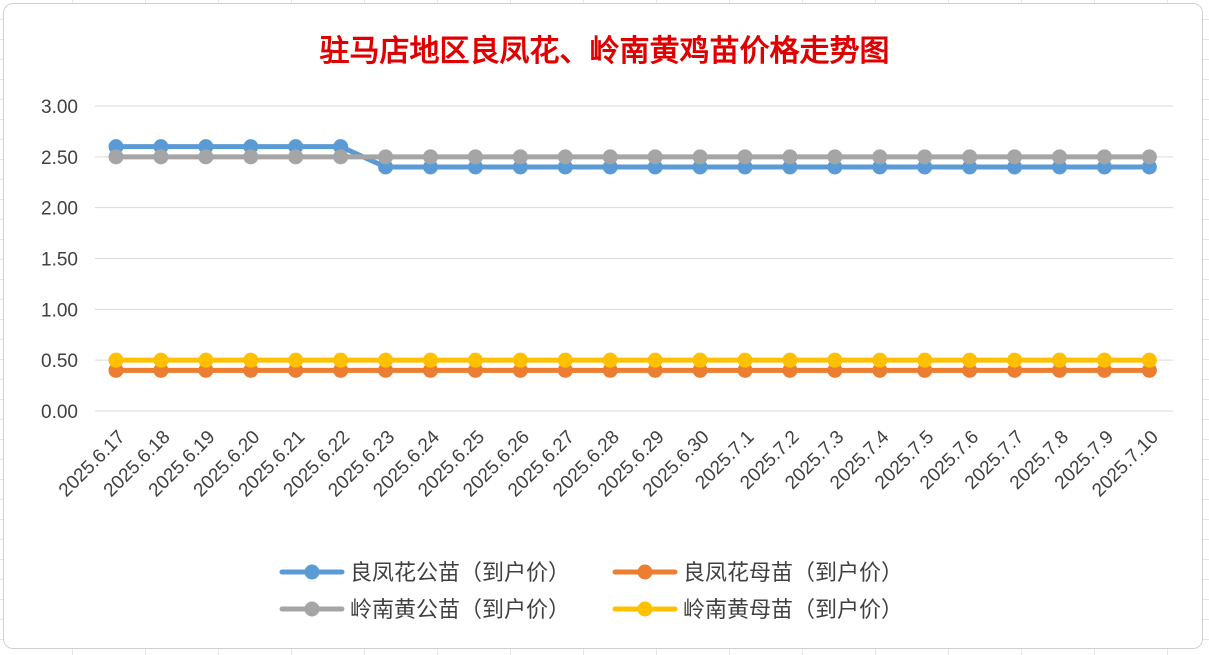  I want to click on legend-item: 岭南黄母苗（到户价）, so click(757, 610).